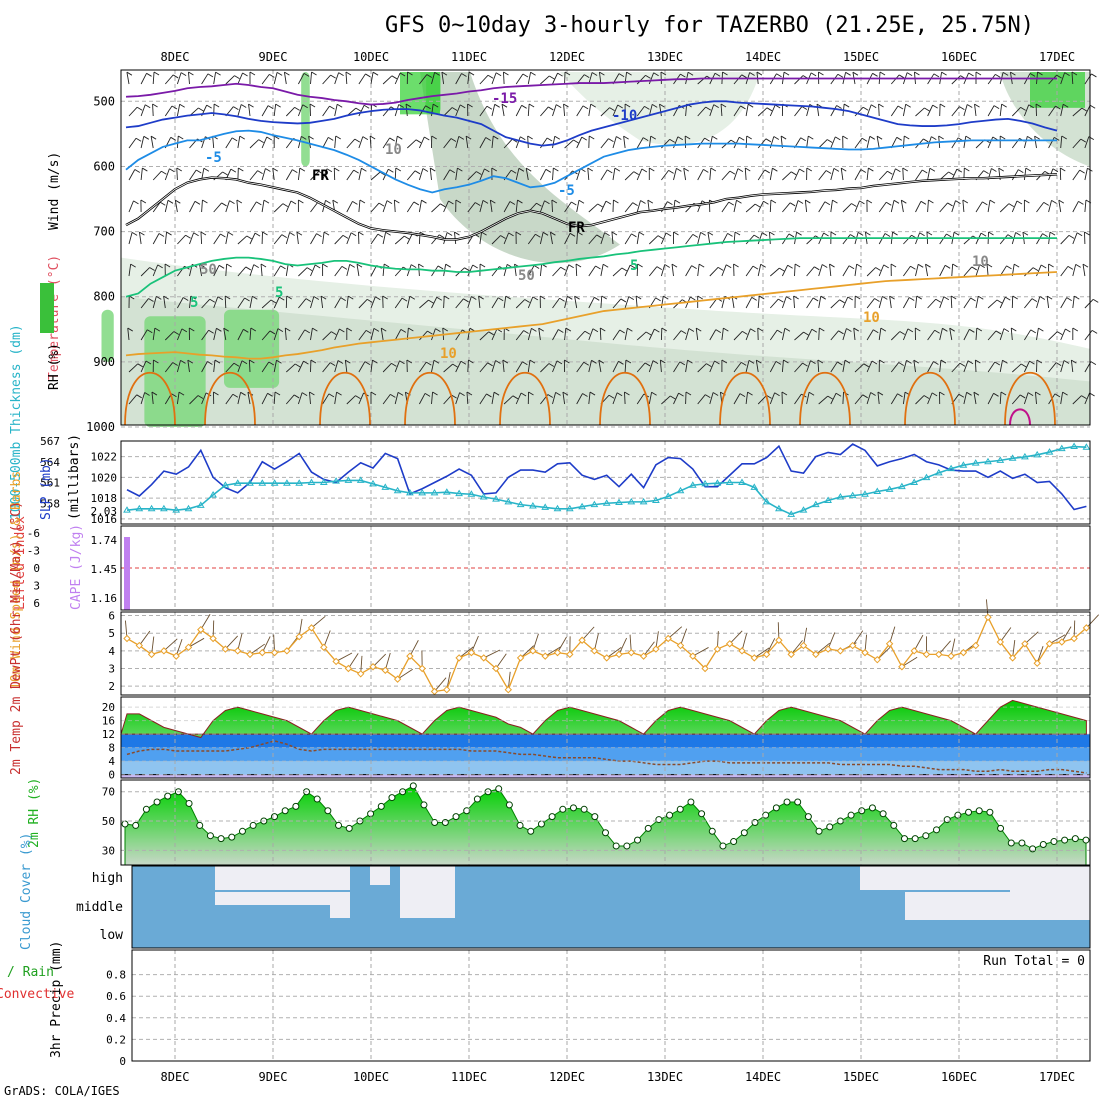 The width and height of the screenshot is (1100, 1100). I want to click on contour-label: -10, so click(624, 116).